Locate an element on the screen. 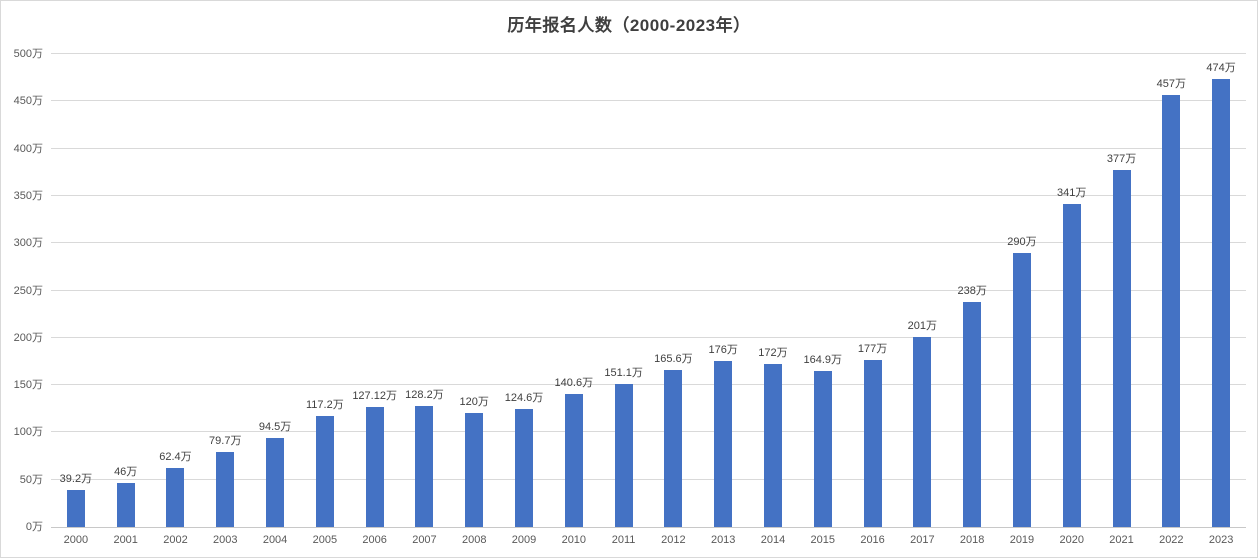  x-tick-label-2023: 2023 is located at coordinates (1221, 540).